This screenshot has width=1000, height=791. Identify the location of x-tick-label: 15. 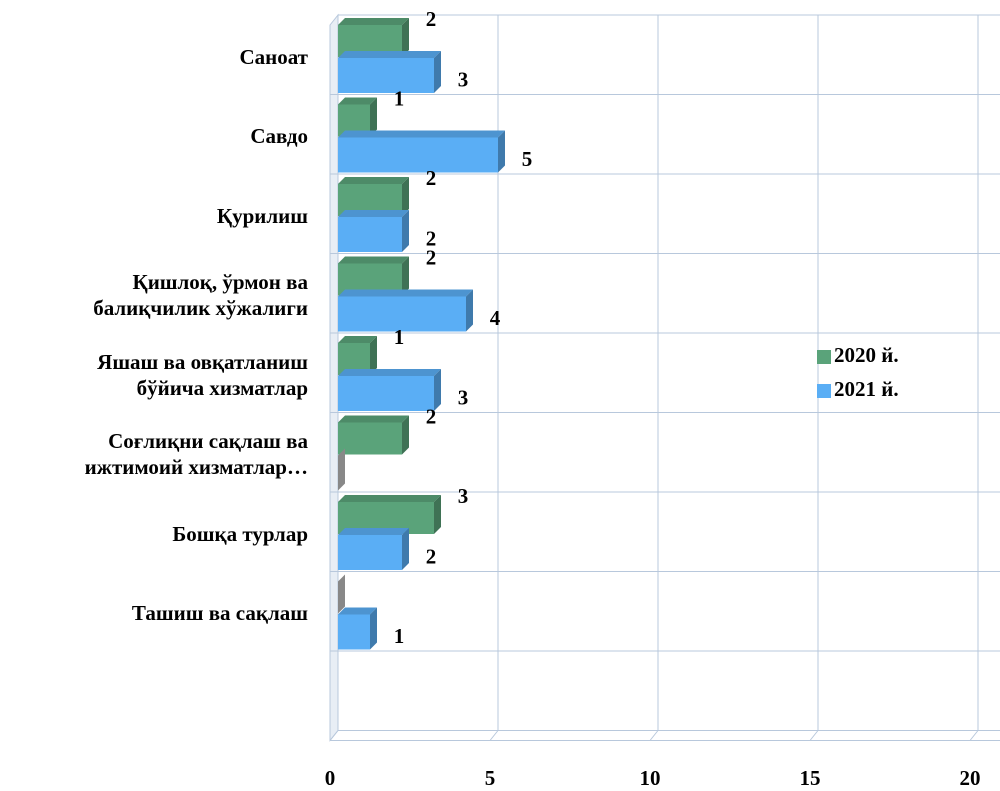
(810, 778).